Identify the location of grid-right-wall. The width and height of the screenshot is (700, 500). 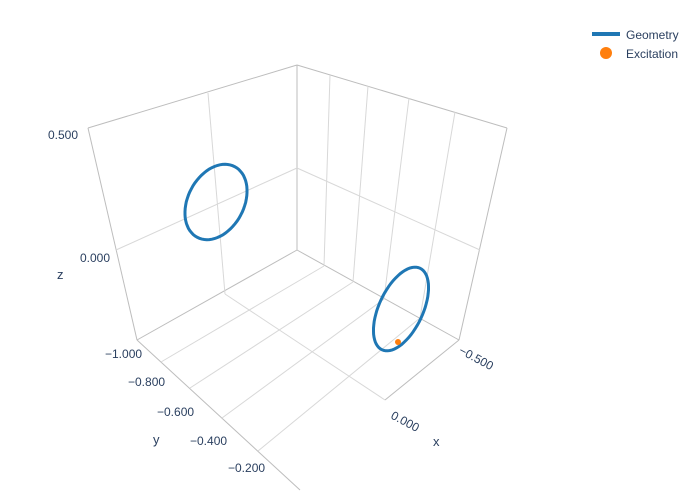
(388, 196).